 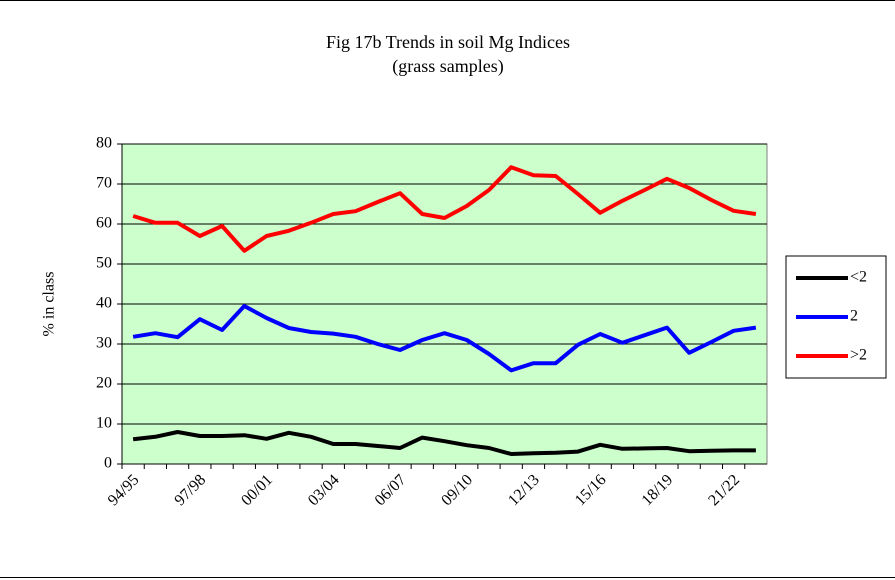 I want to click on chart-title: Fig 17b Trends in soil Mg Indices, so click(x=448, y=42).